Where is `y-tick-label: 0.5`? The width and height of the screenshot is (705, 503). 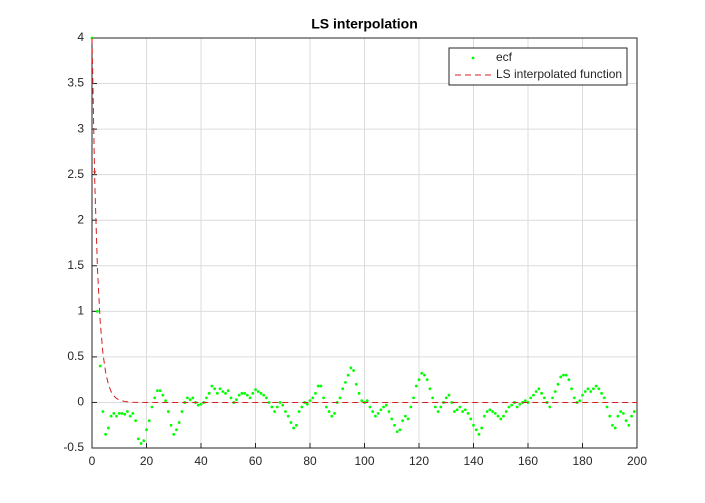 y-tick-label: 0.5 is located at coordinates (75, 356).